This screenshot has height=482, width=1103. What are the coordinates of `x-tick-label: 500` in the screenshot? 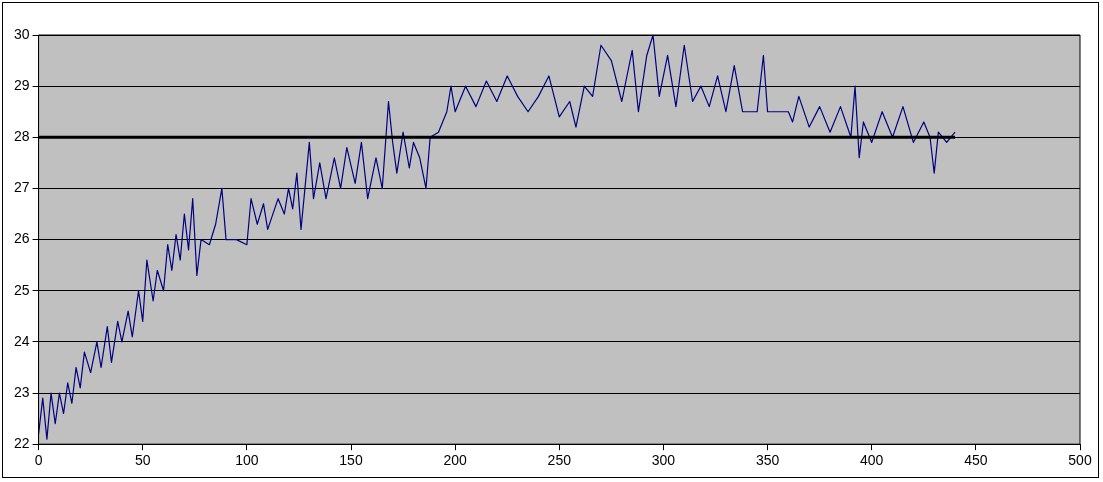 It's located at (1080, 460).